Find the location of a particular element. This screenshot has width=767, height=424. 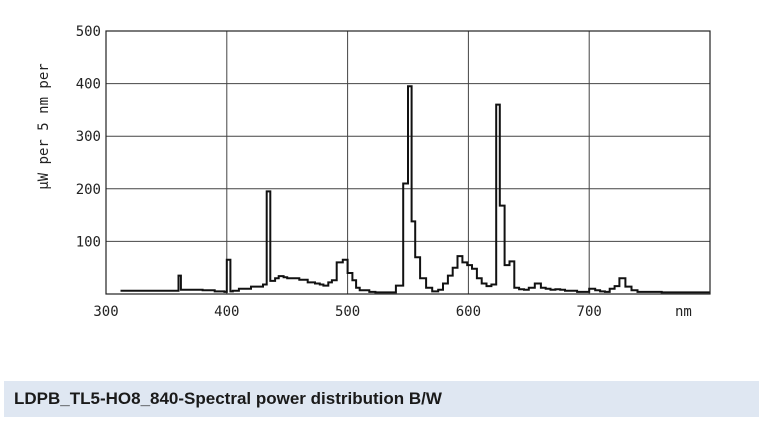

y-tick-label: 200 is located at coordinates (88, 190).